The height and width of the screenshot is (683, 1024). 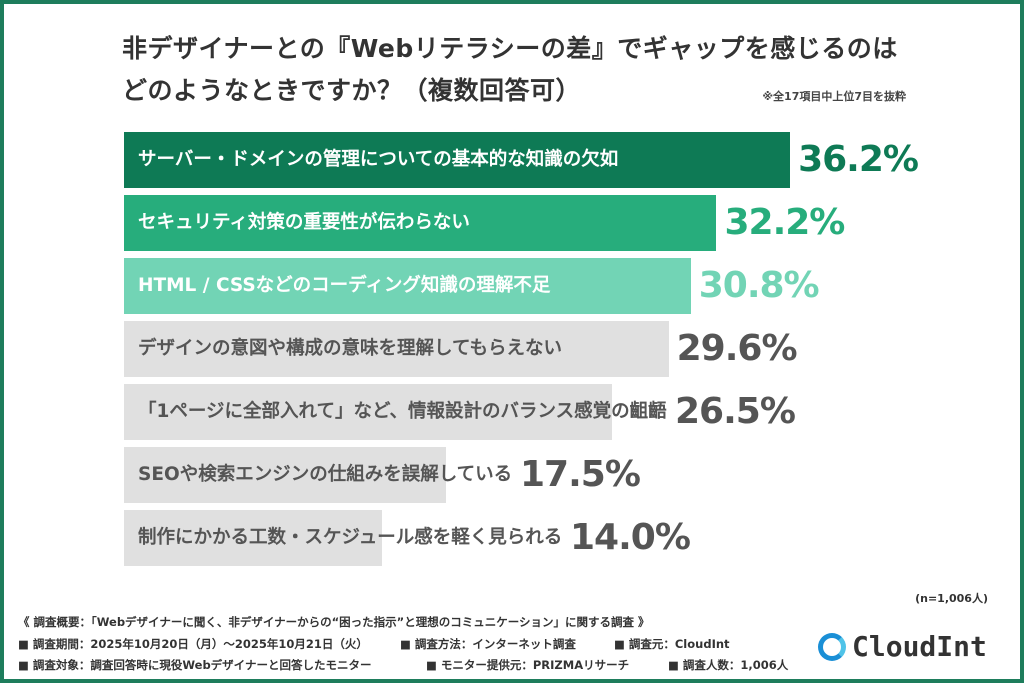 I want to click on value-label: 26.5%, so click(x=735, y=411).